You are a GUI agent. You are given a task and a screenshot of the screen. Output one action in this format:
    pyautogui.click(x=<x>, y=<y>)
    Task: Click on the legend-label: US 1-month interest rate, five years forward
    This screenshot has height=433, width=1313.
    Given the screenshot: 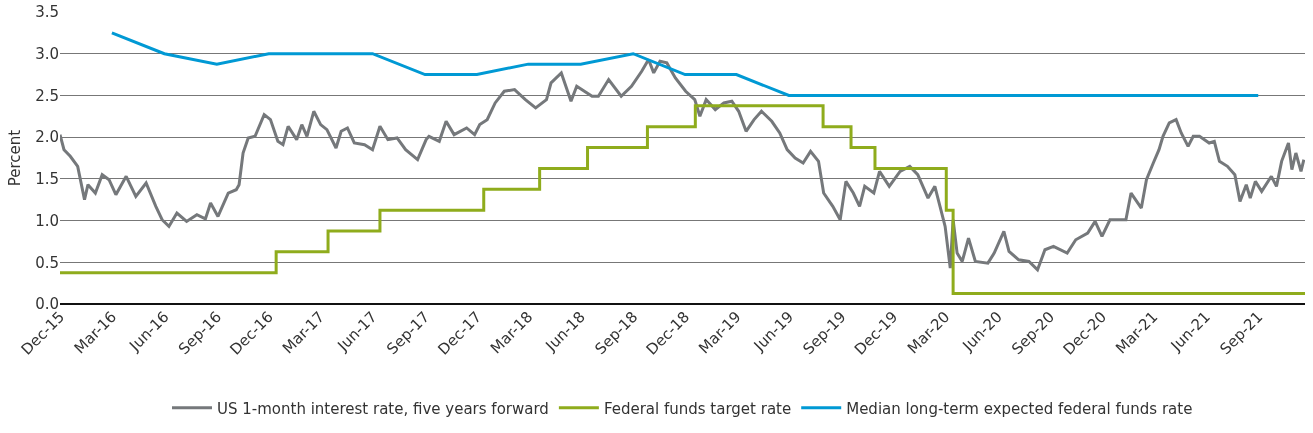 What is the action you would take?
    pyautogui.click(x=383, y=408)
    